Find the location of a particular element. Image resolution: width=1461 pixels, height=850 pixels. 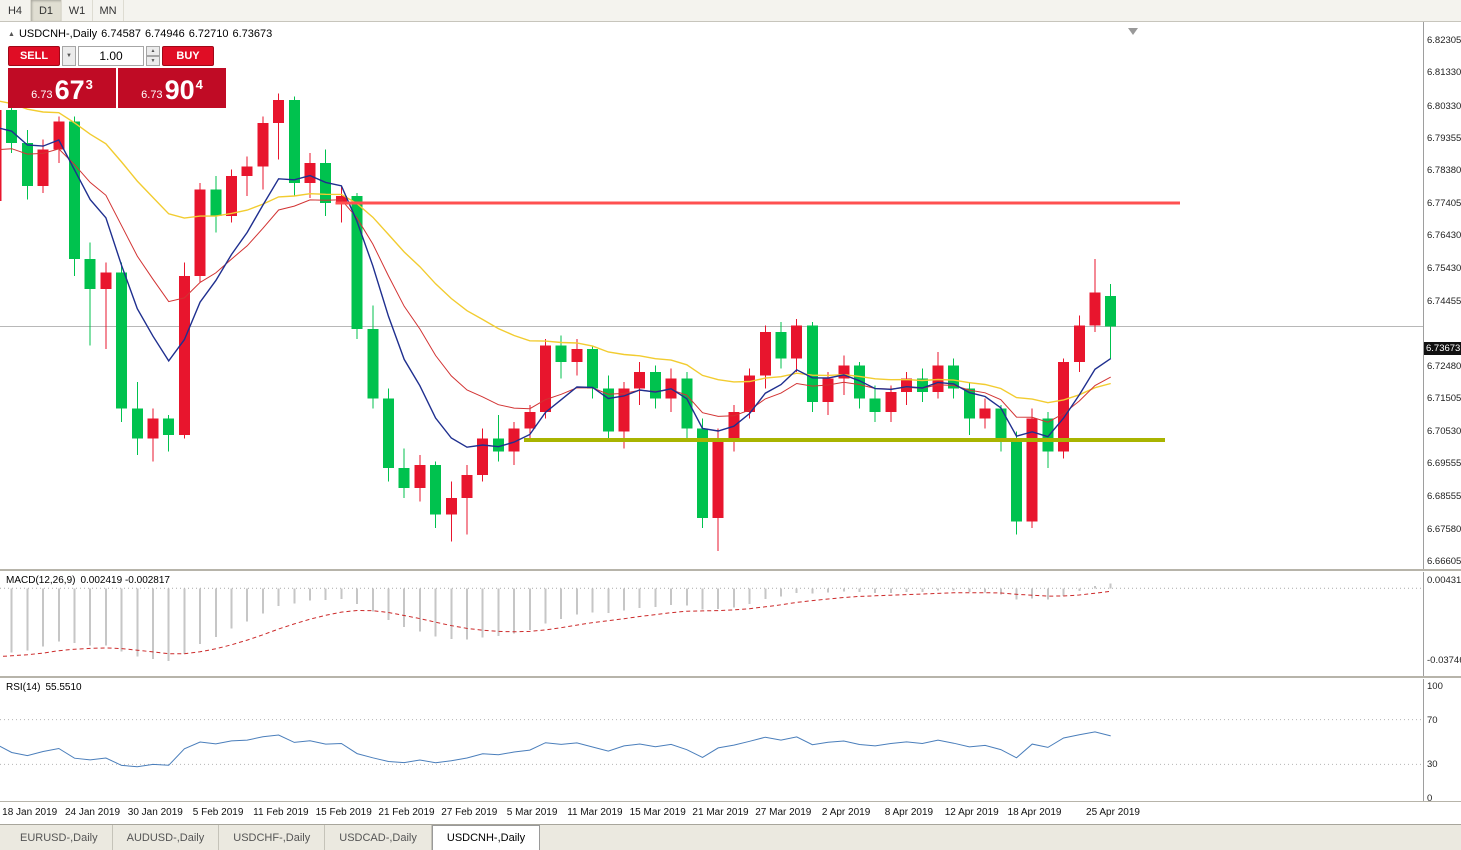

macd-axis-label: -0.03746 is located at coordinates (1444, 660).